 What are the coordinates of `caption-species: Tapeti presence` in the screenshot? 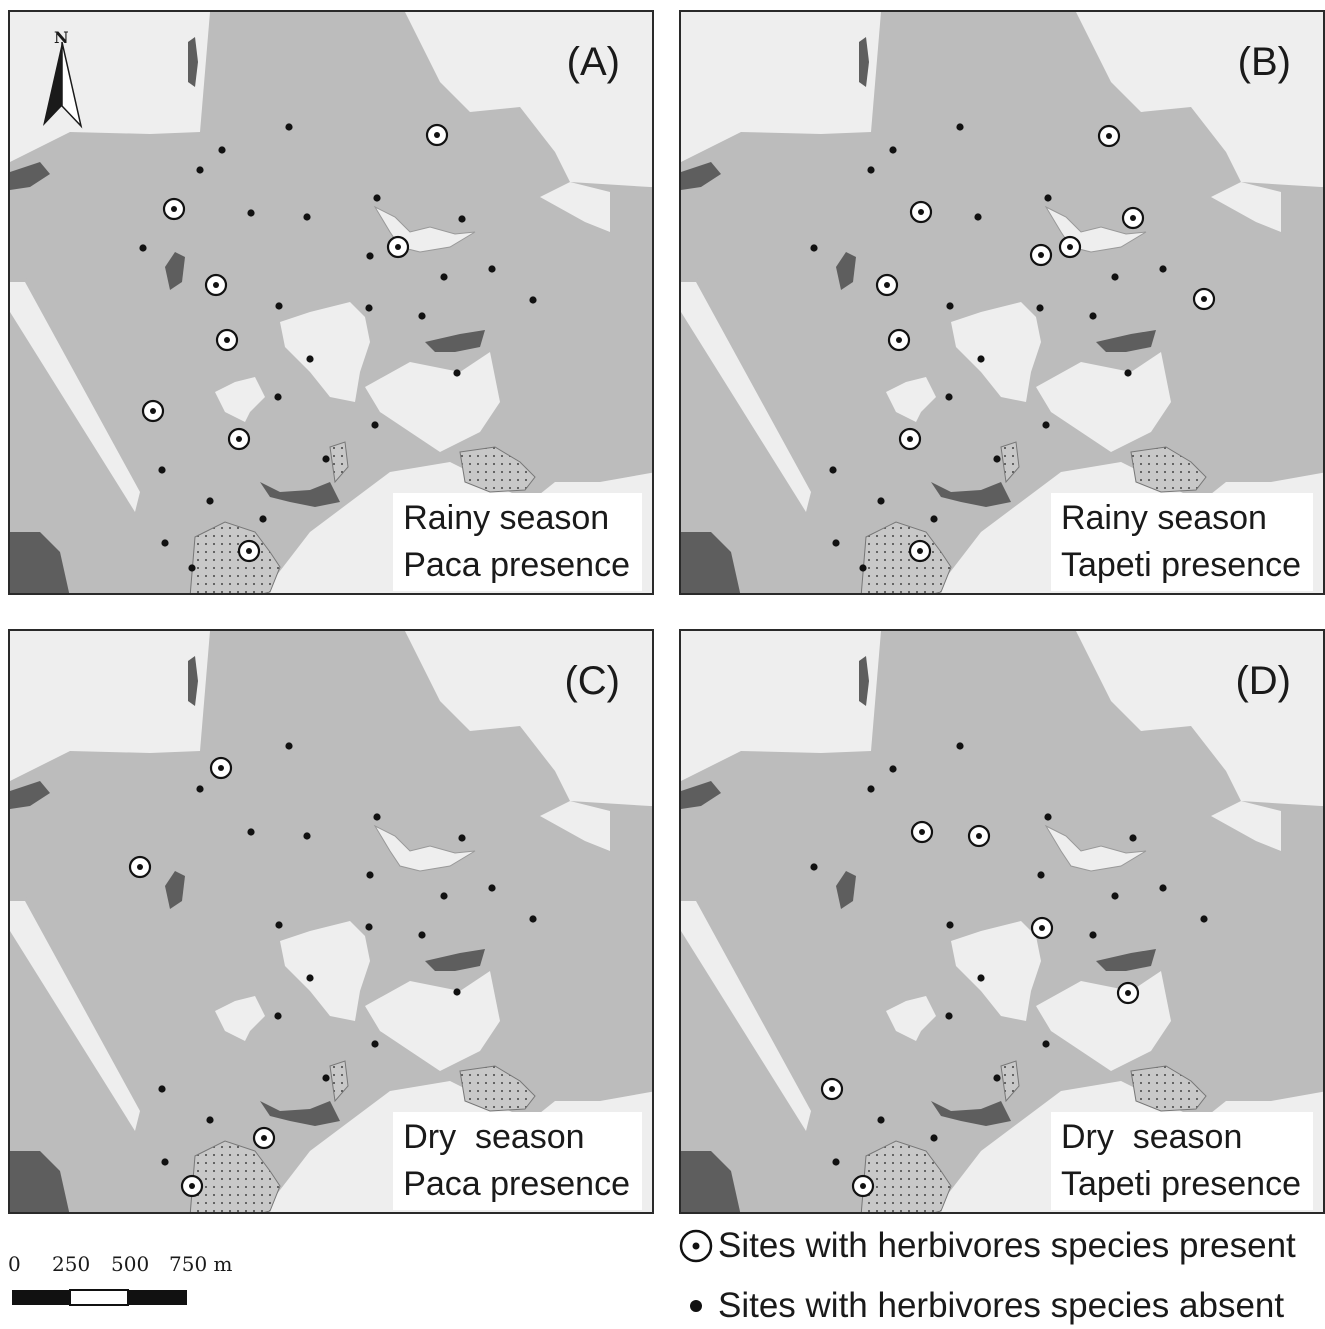 It's located at (1180, 565).